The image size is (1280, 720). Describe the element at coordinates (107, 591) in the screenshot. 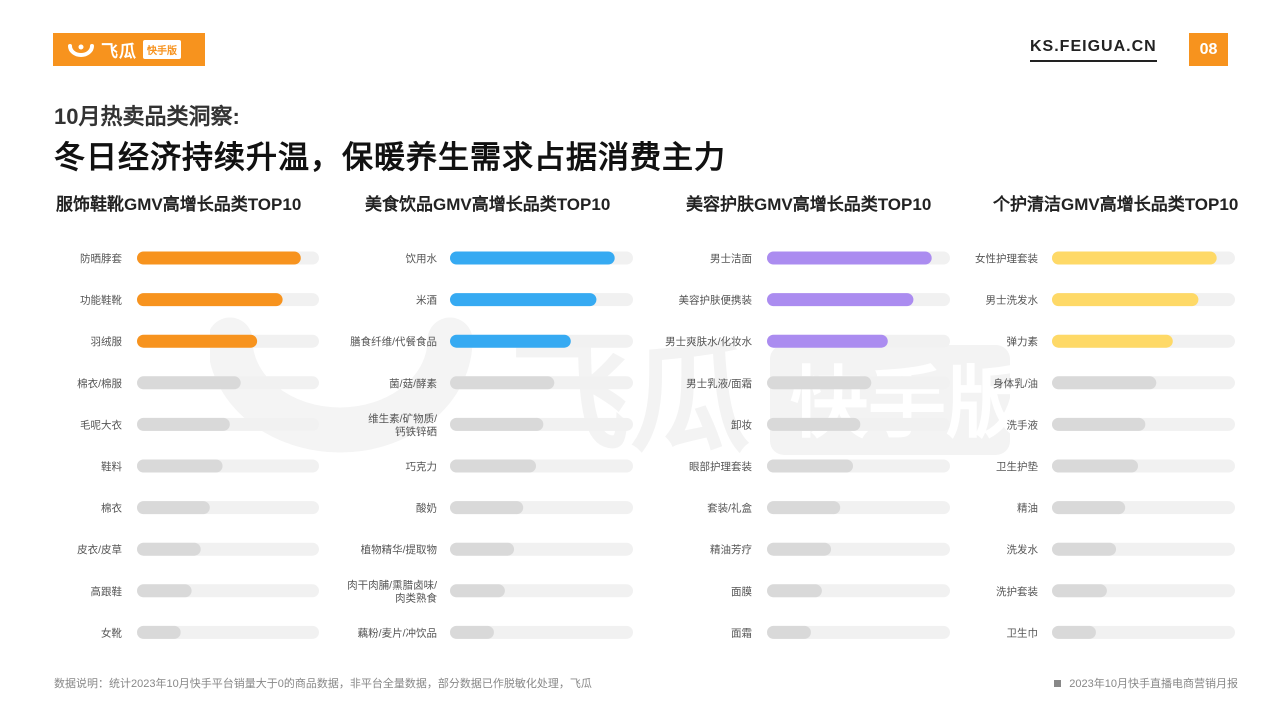

I see `category-label: 高跟鞋` at that location.